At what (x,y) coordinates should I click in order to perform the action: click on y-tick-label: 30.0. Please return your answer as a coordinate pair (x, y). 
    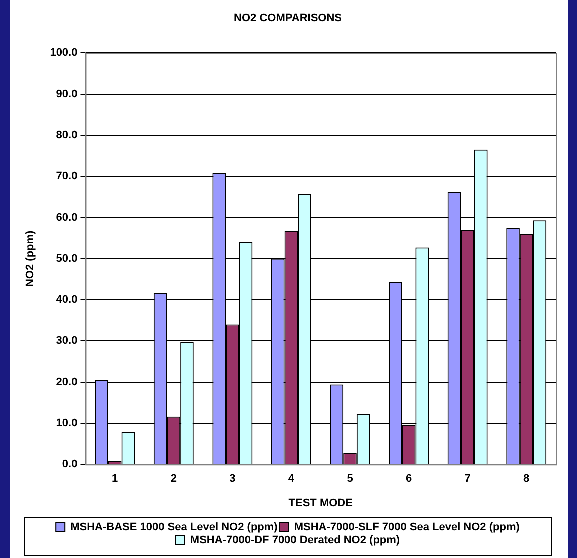
    Looking at the image, I should click on (67, 341).